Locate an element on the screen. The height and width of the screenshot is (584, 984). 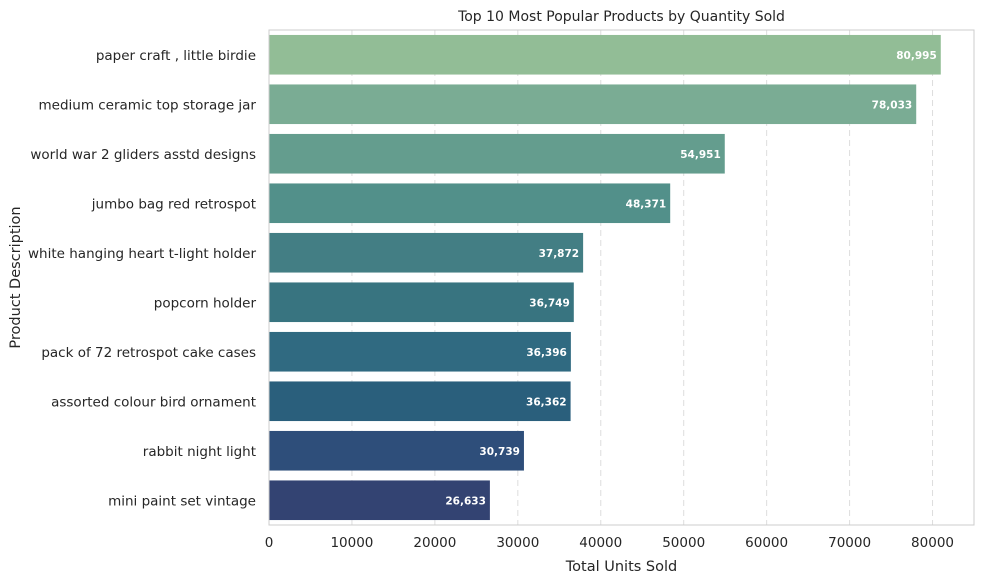
x-axis-label: Total Units Sold is located at coordinates (621, 567).